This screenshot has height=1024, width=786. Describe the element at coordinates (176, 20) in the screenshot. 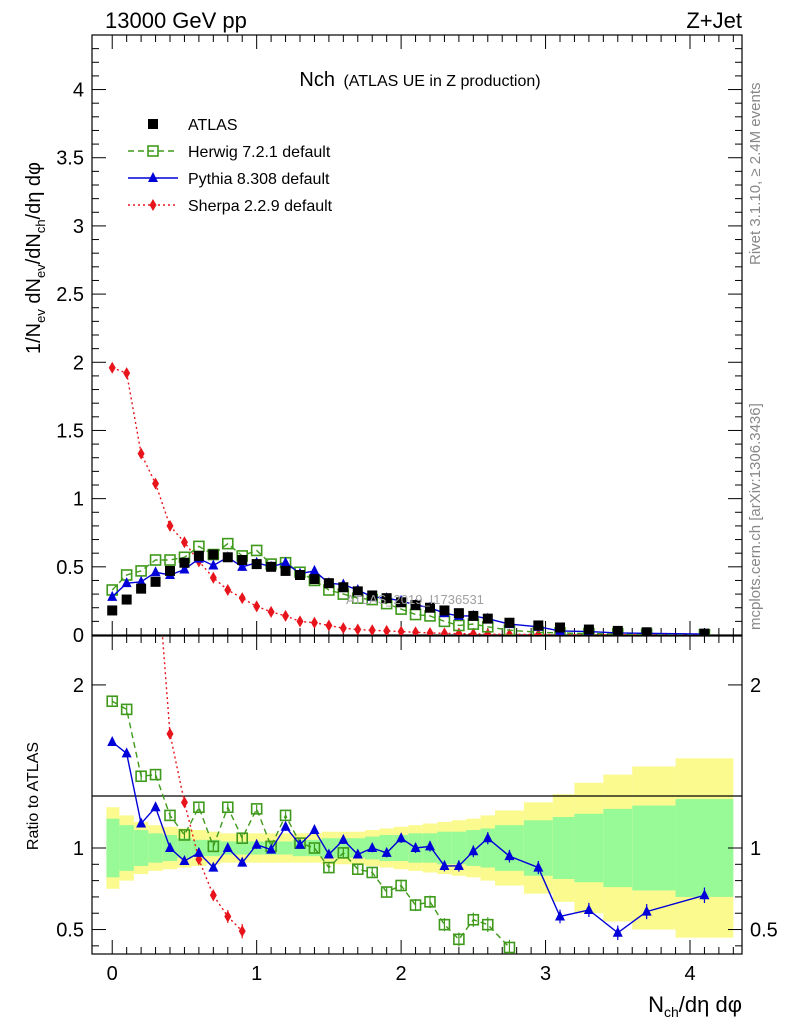

I see `header-left: 13000 GeV pp` at that location.